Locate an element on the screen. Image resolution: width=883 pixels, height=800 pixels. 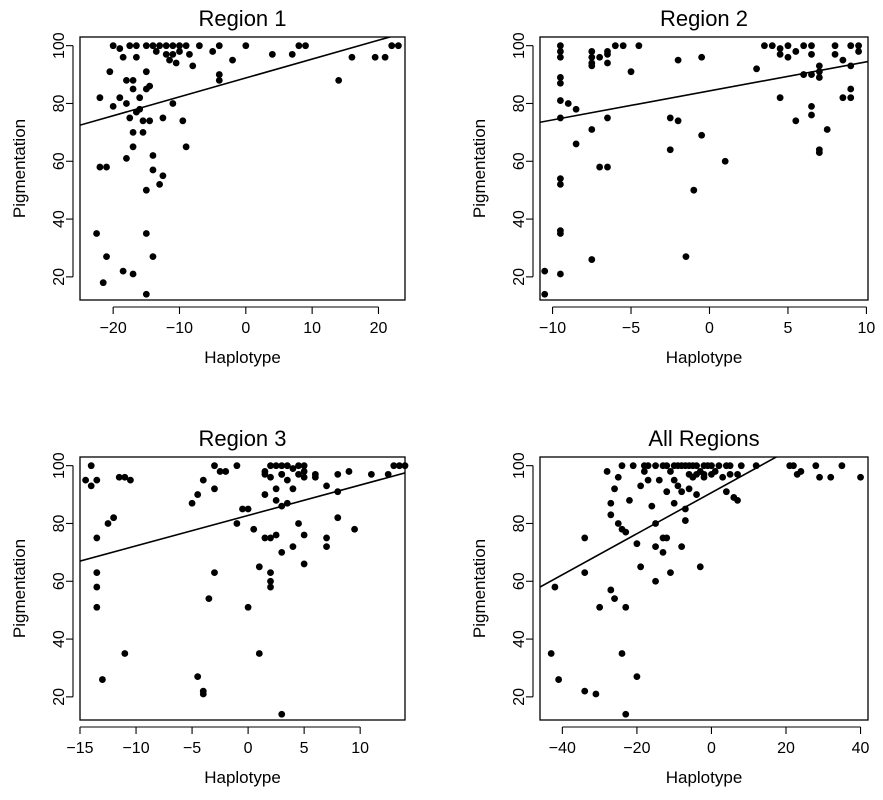
chart-title: Region 2 is located at coordinates (704, 18).